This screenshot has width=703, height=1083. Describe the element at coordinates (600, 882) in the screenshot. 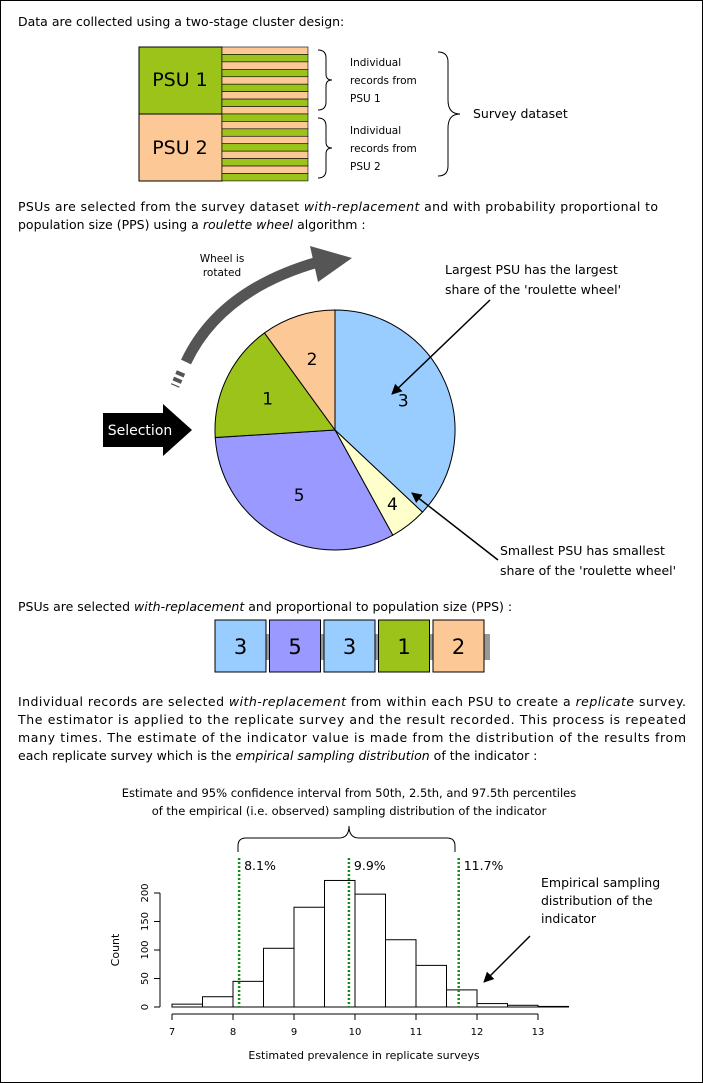

I see `annotation: Empirical sampling` at that location.